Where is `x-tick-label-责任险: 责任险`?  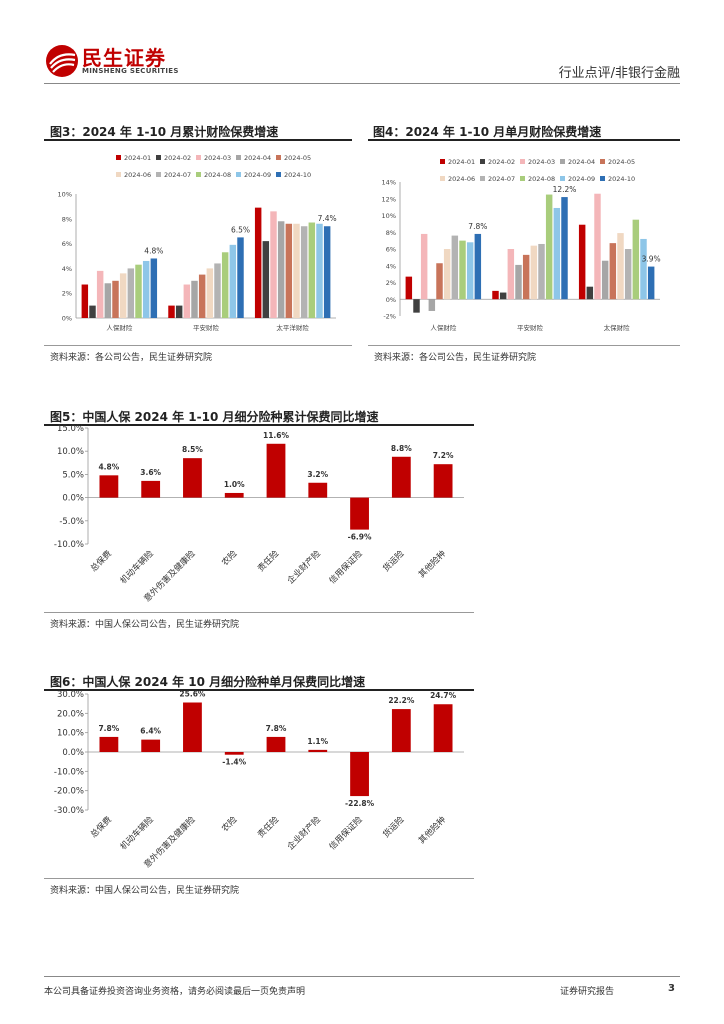
x-tick-label-责任险: 责任险 is located at coordinates (268, 827).